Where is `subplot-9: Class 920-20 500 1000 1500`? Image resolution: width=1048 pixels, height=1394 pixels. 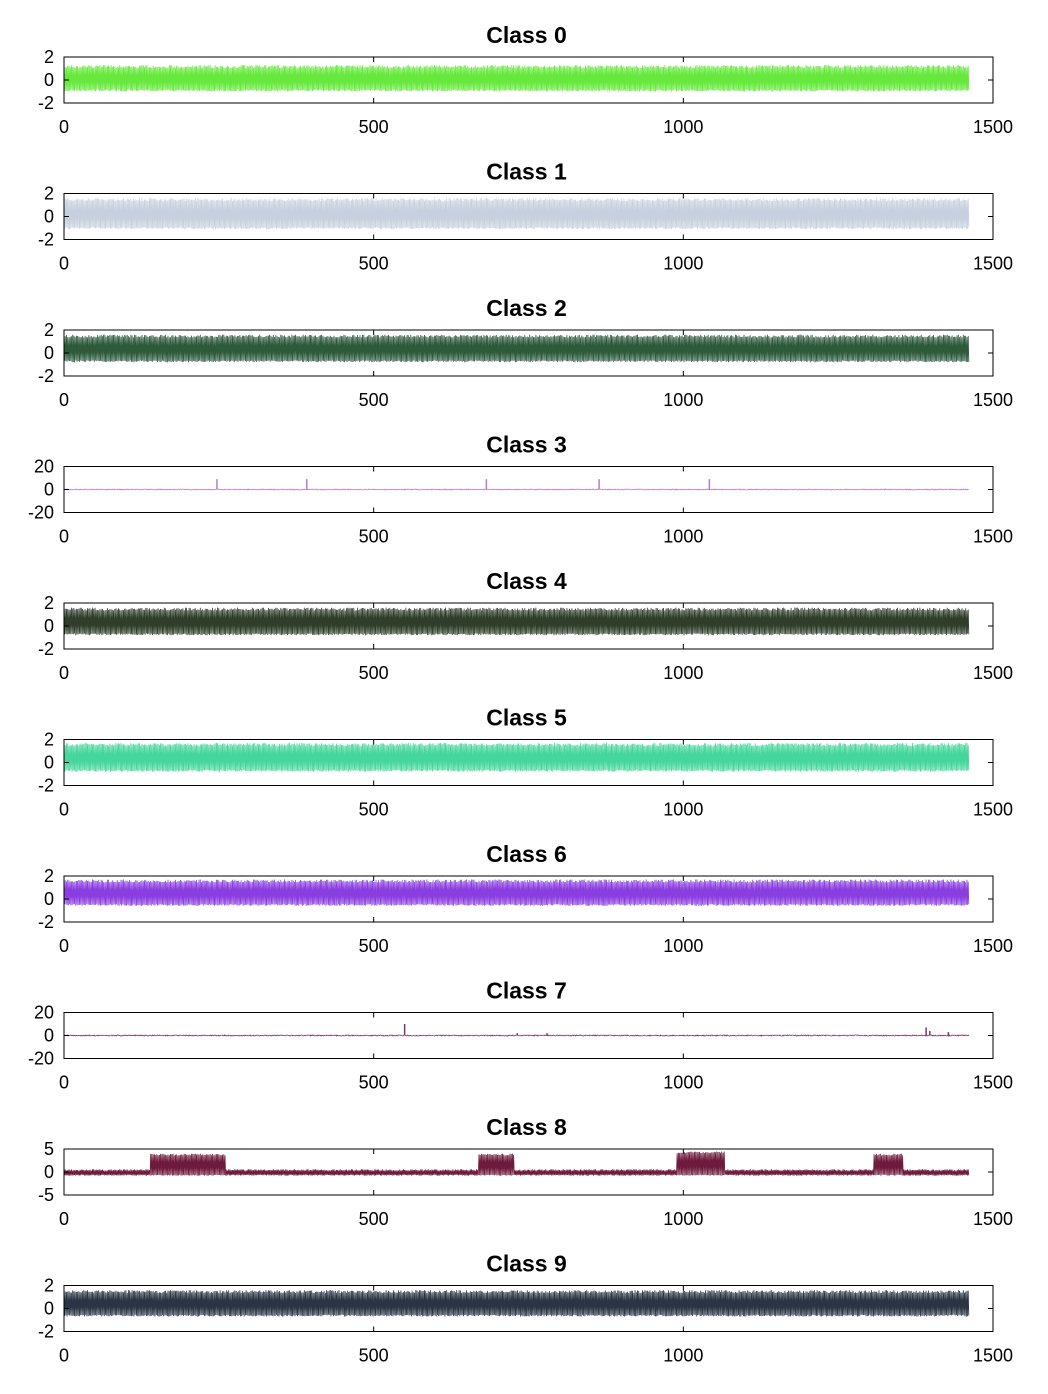 subplot-9: Class 920-20 500 1000 1500 is located at coordinates (525, 1308).